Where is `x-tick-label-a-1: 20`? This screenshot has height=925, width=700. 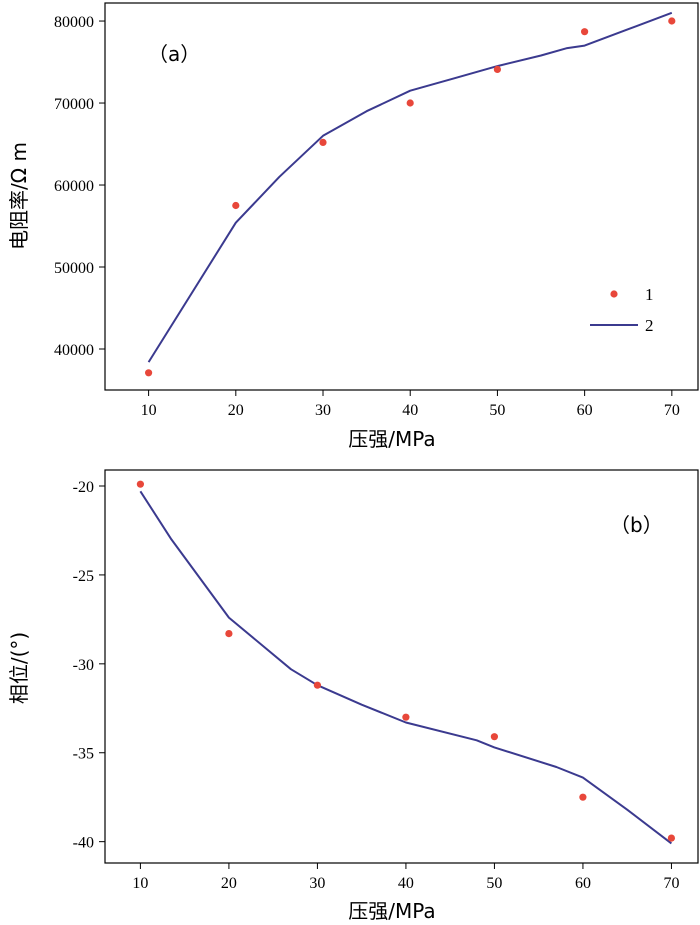 x-tick-label-a-1: 20 is located at coordinates (236, 410).